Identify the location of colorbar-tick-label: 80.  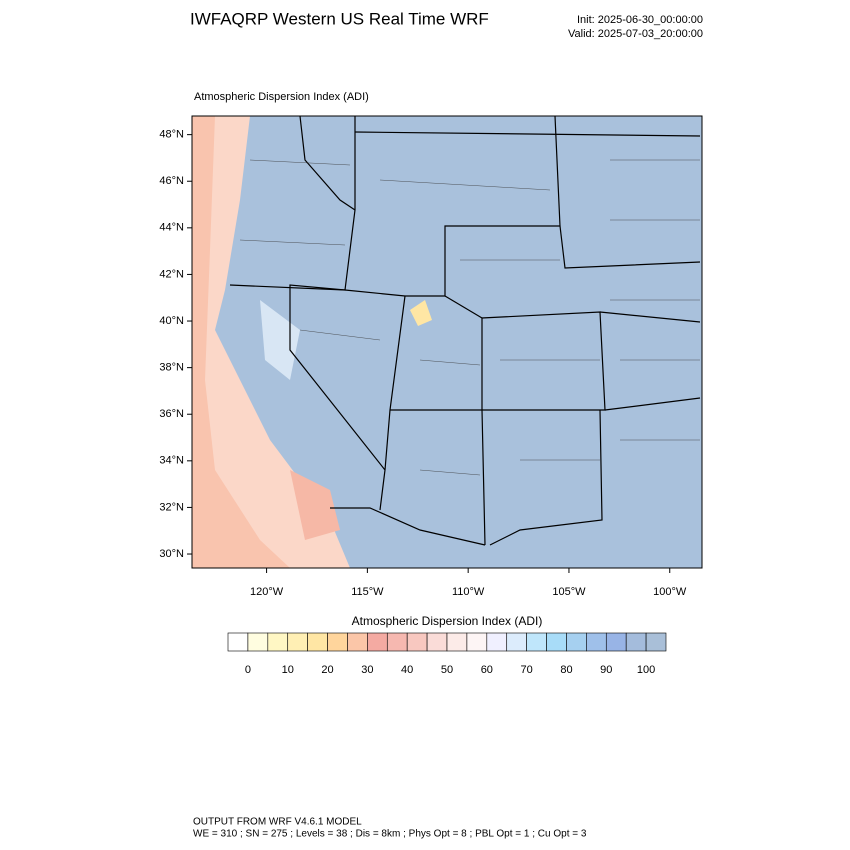
(566, 670).